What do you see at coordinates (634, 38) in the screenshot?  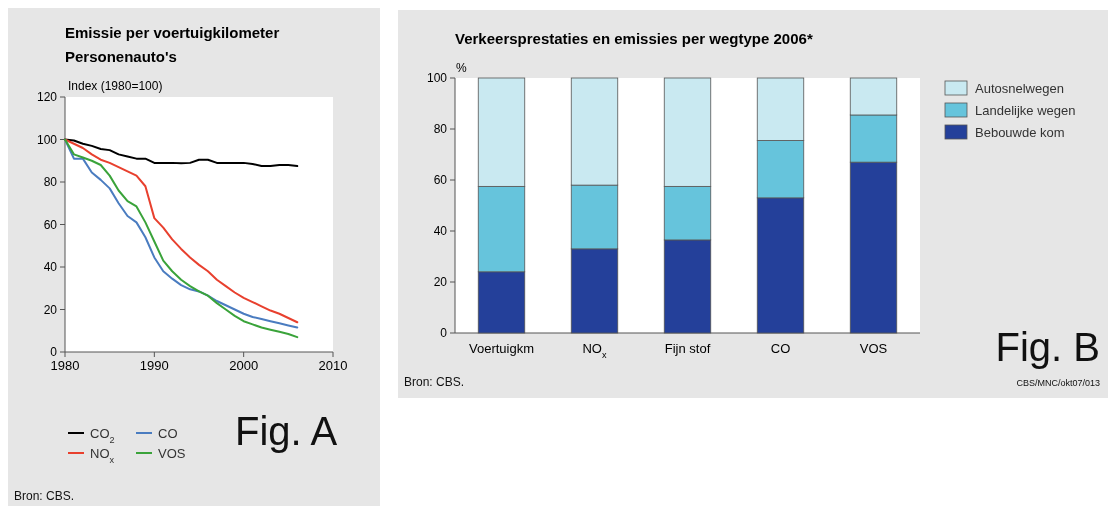 I see `chart-title: Verkeersprestaties en emissies per wegtype 2006*` at bounding box center [634, 38].